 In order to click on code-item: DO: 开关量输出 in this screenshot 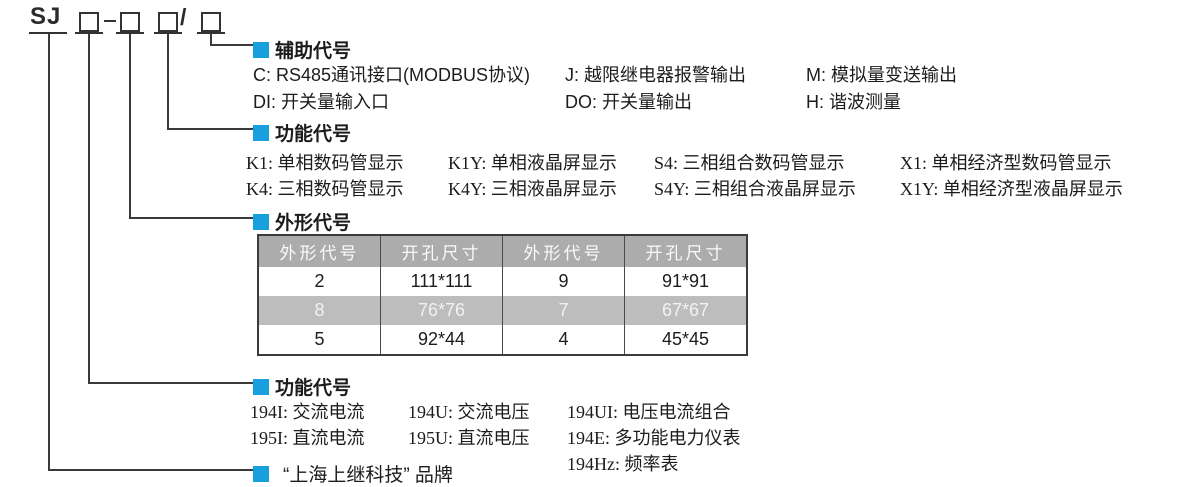, I will do `click(629, 102)`.